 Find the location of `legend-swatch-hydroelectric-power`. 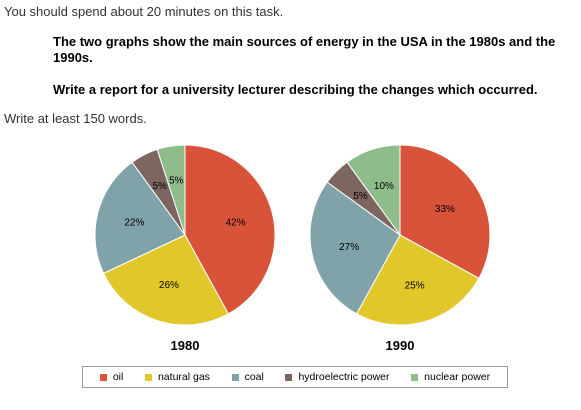

legend-swatch-hydroelectric-power is located at coordinates (289, 377).